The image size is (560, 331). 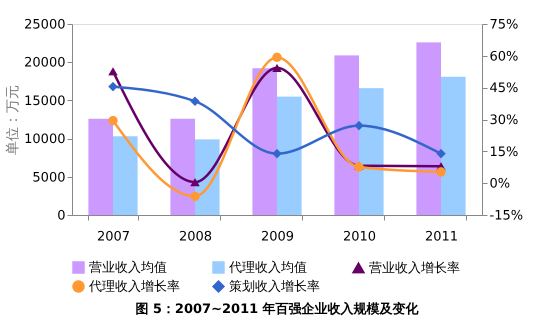 What do you see at coordinates (45, 140) in the screenshot?
I see `y-tick-label: 10000` at bounding box center [45, 140].